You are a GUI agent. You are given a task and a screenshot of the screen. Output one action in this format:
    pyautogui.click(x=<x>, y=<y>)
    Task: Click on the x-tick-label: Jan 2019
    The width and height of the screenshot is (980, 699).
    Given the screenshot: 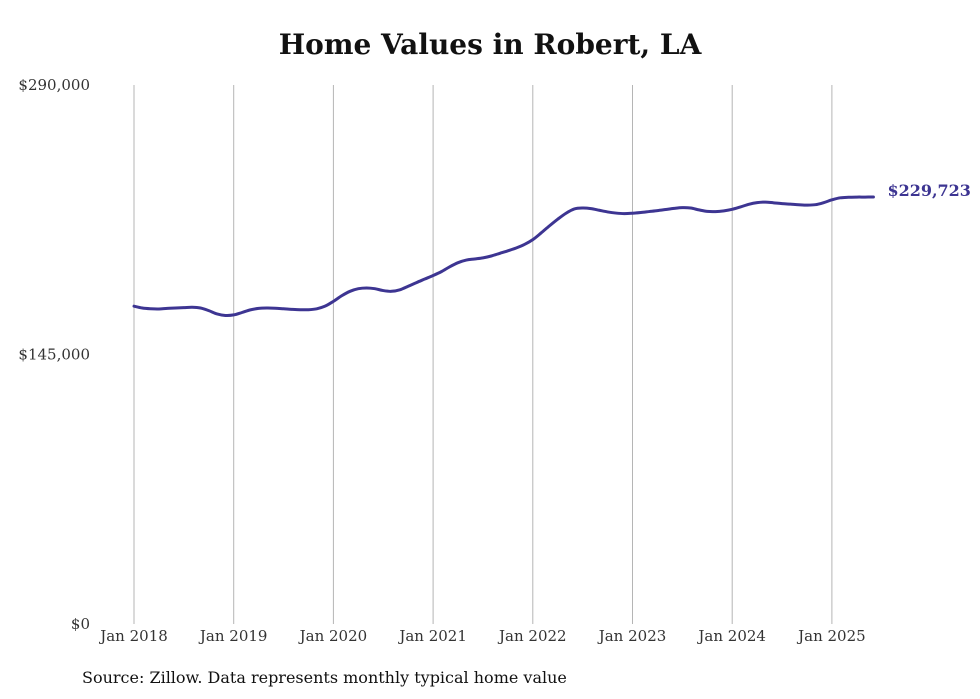 What is the action you would take?
    pyautogui.click(x=233, y=636)
    